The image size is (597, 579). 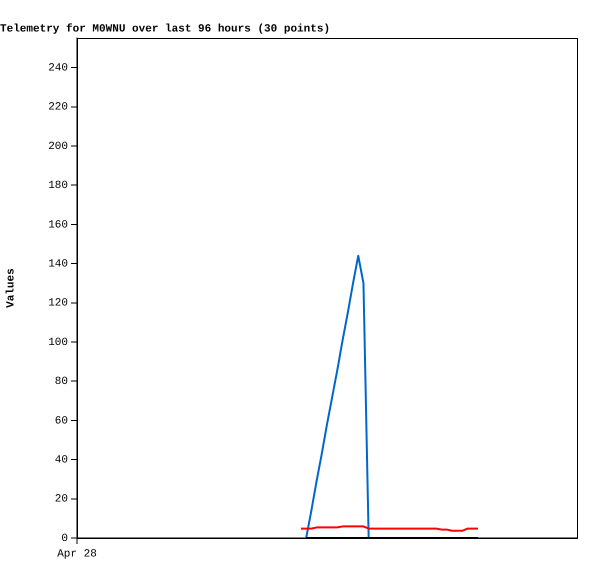 I want to click on y-tick-label: 200, so click(x=58, y=146).